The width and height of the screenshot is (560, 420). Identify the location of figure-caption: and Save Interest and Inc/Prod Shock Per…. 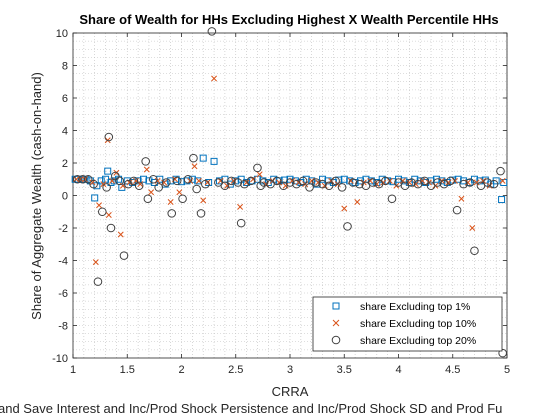
(251, 408).